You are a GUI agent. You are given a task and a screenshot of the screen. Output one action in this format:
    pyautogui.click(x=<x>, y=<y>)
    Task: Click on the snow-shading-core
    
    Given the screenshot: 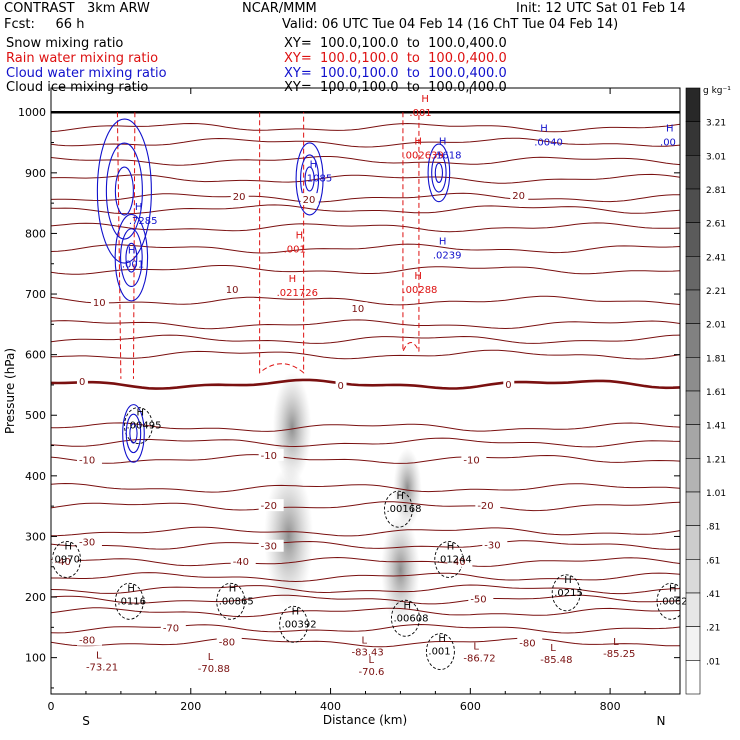 What is the action you would take?
    pyautogui.click(x=289, y=536)
    